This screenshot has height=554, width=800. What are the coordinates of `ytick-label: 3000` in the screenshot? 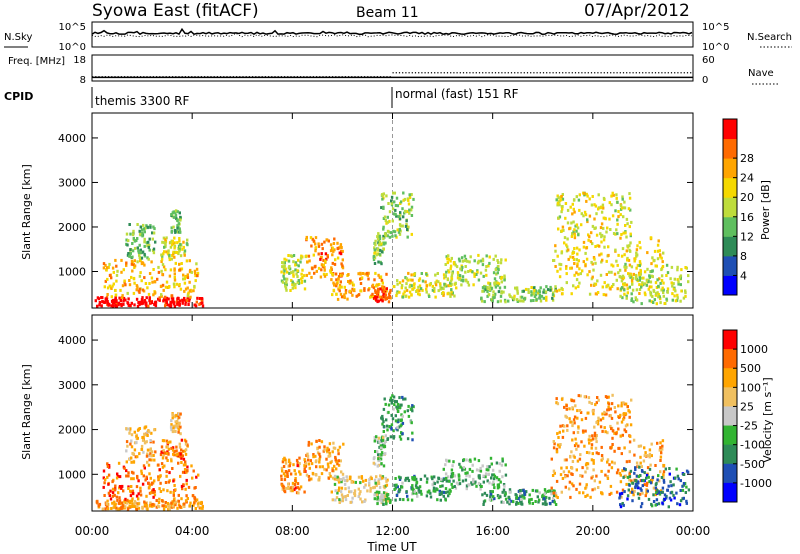 It's located at (72, 182).